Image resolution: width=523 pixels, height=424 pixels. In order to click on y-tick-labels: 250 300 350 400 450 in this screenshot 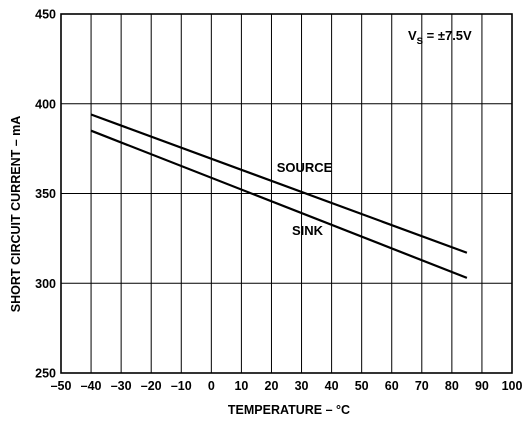, I will do `click(45, 194)`.